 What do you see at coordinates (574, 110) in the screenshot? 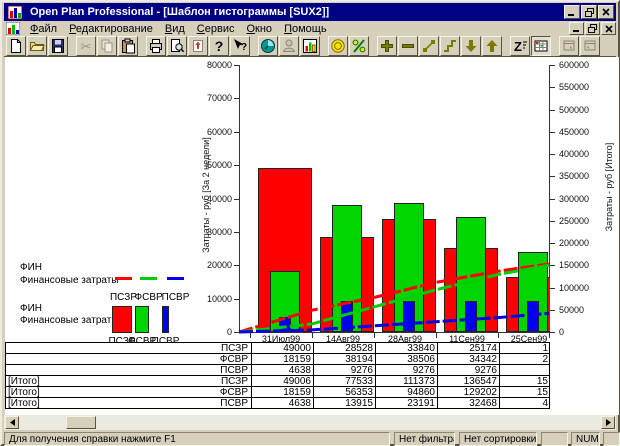
I see `right-axis-tick-label: 500000` at bounding box center [574, 110].